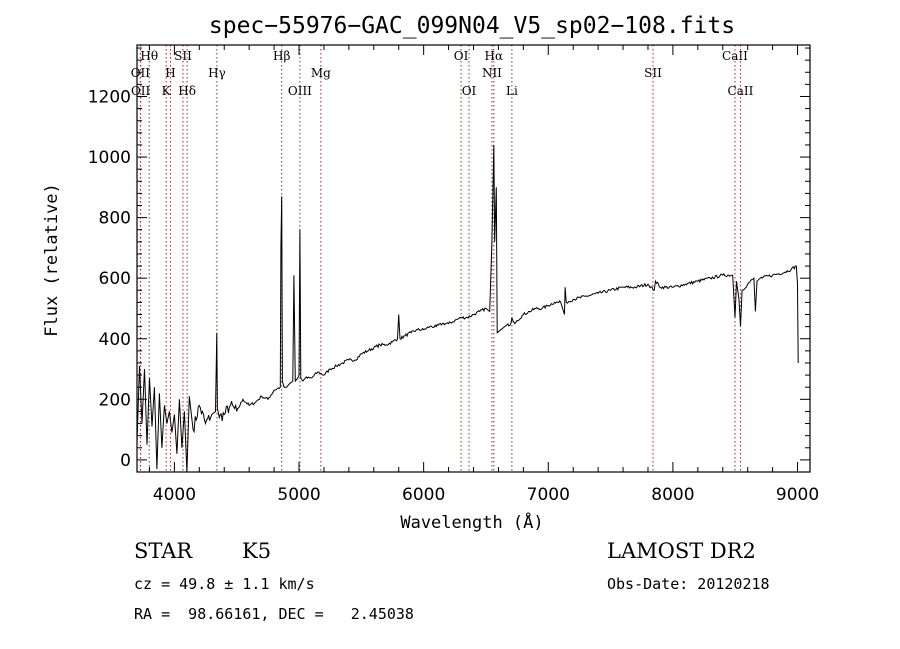 Image resolution: width=900 pixels, height=649 pixels. Describe the element at coordinates (109, 97) in the screenshot. I see `y-tick-label: 1200` at that location.